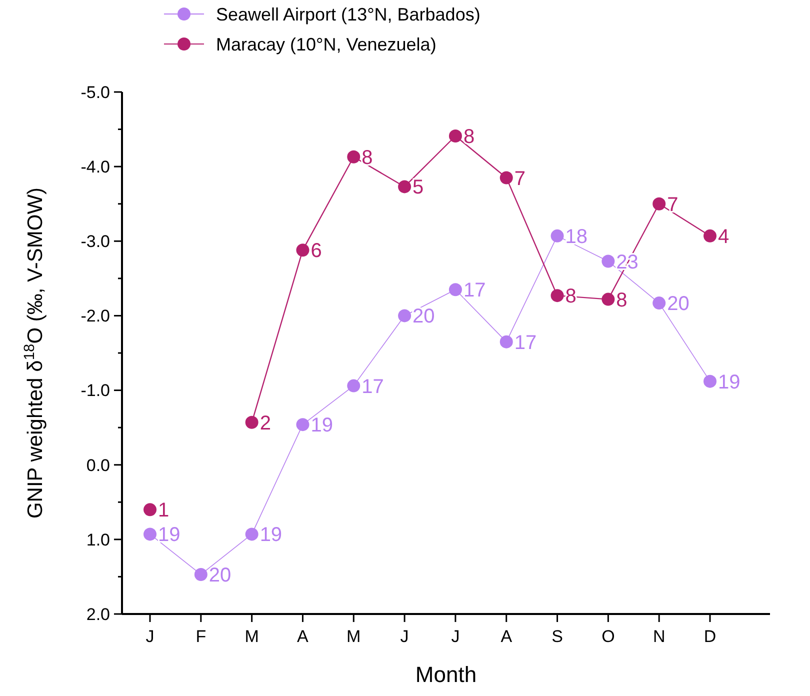  I want to click on y-tick-label: 1.0, so click(98, 540).